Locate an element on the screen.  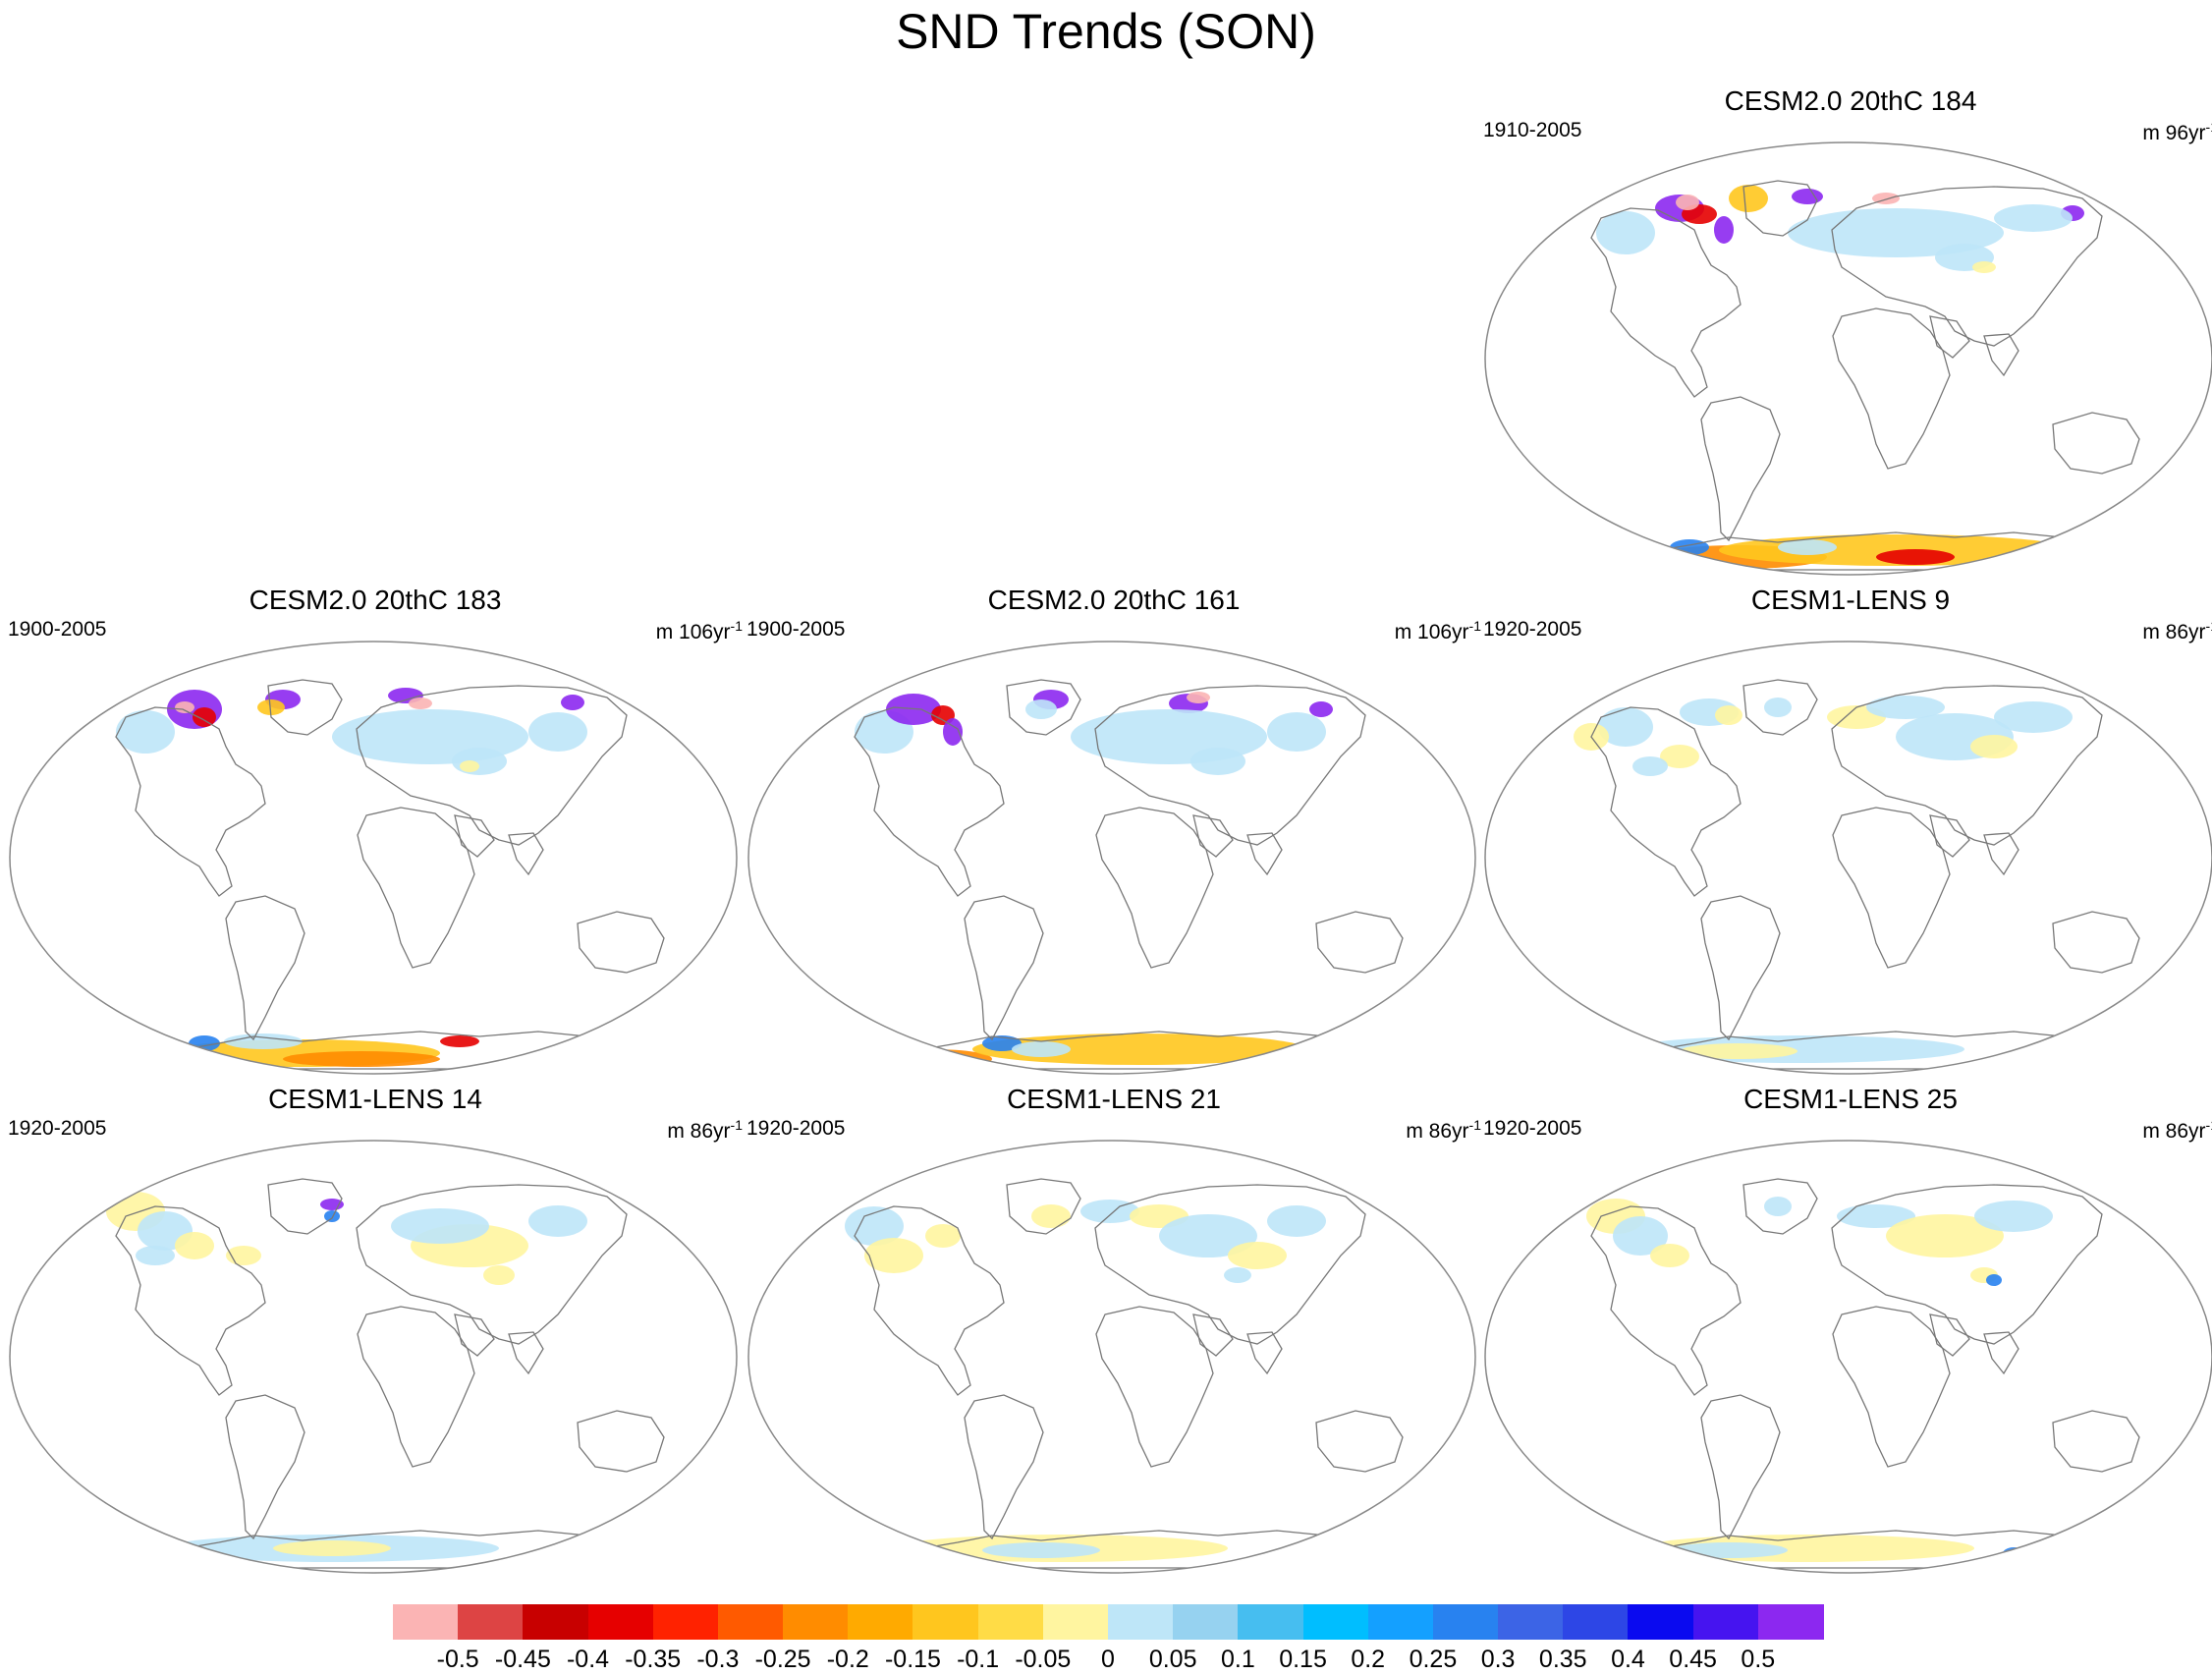
panel-units: m 106yr-1 is located at coordinates (1437, 631).